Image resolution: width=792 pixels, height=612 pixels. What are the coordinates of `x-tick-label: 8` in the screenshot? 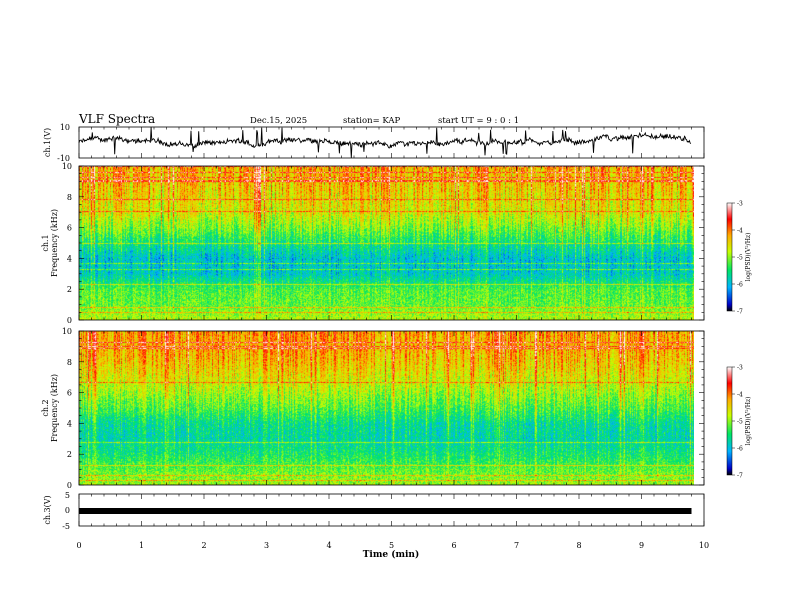 It's located at (578, 545).